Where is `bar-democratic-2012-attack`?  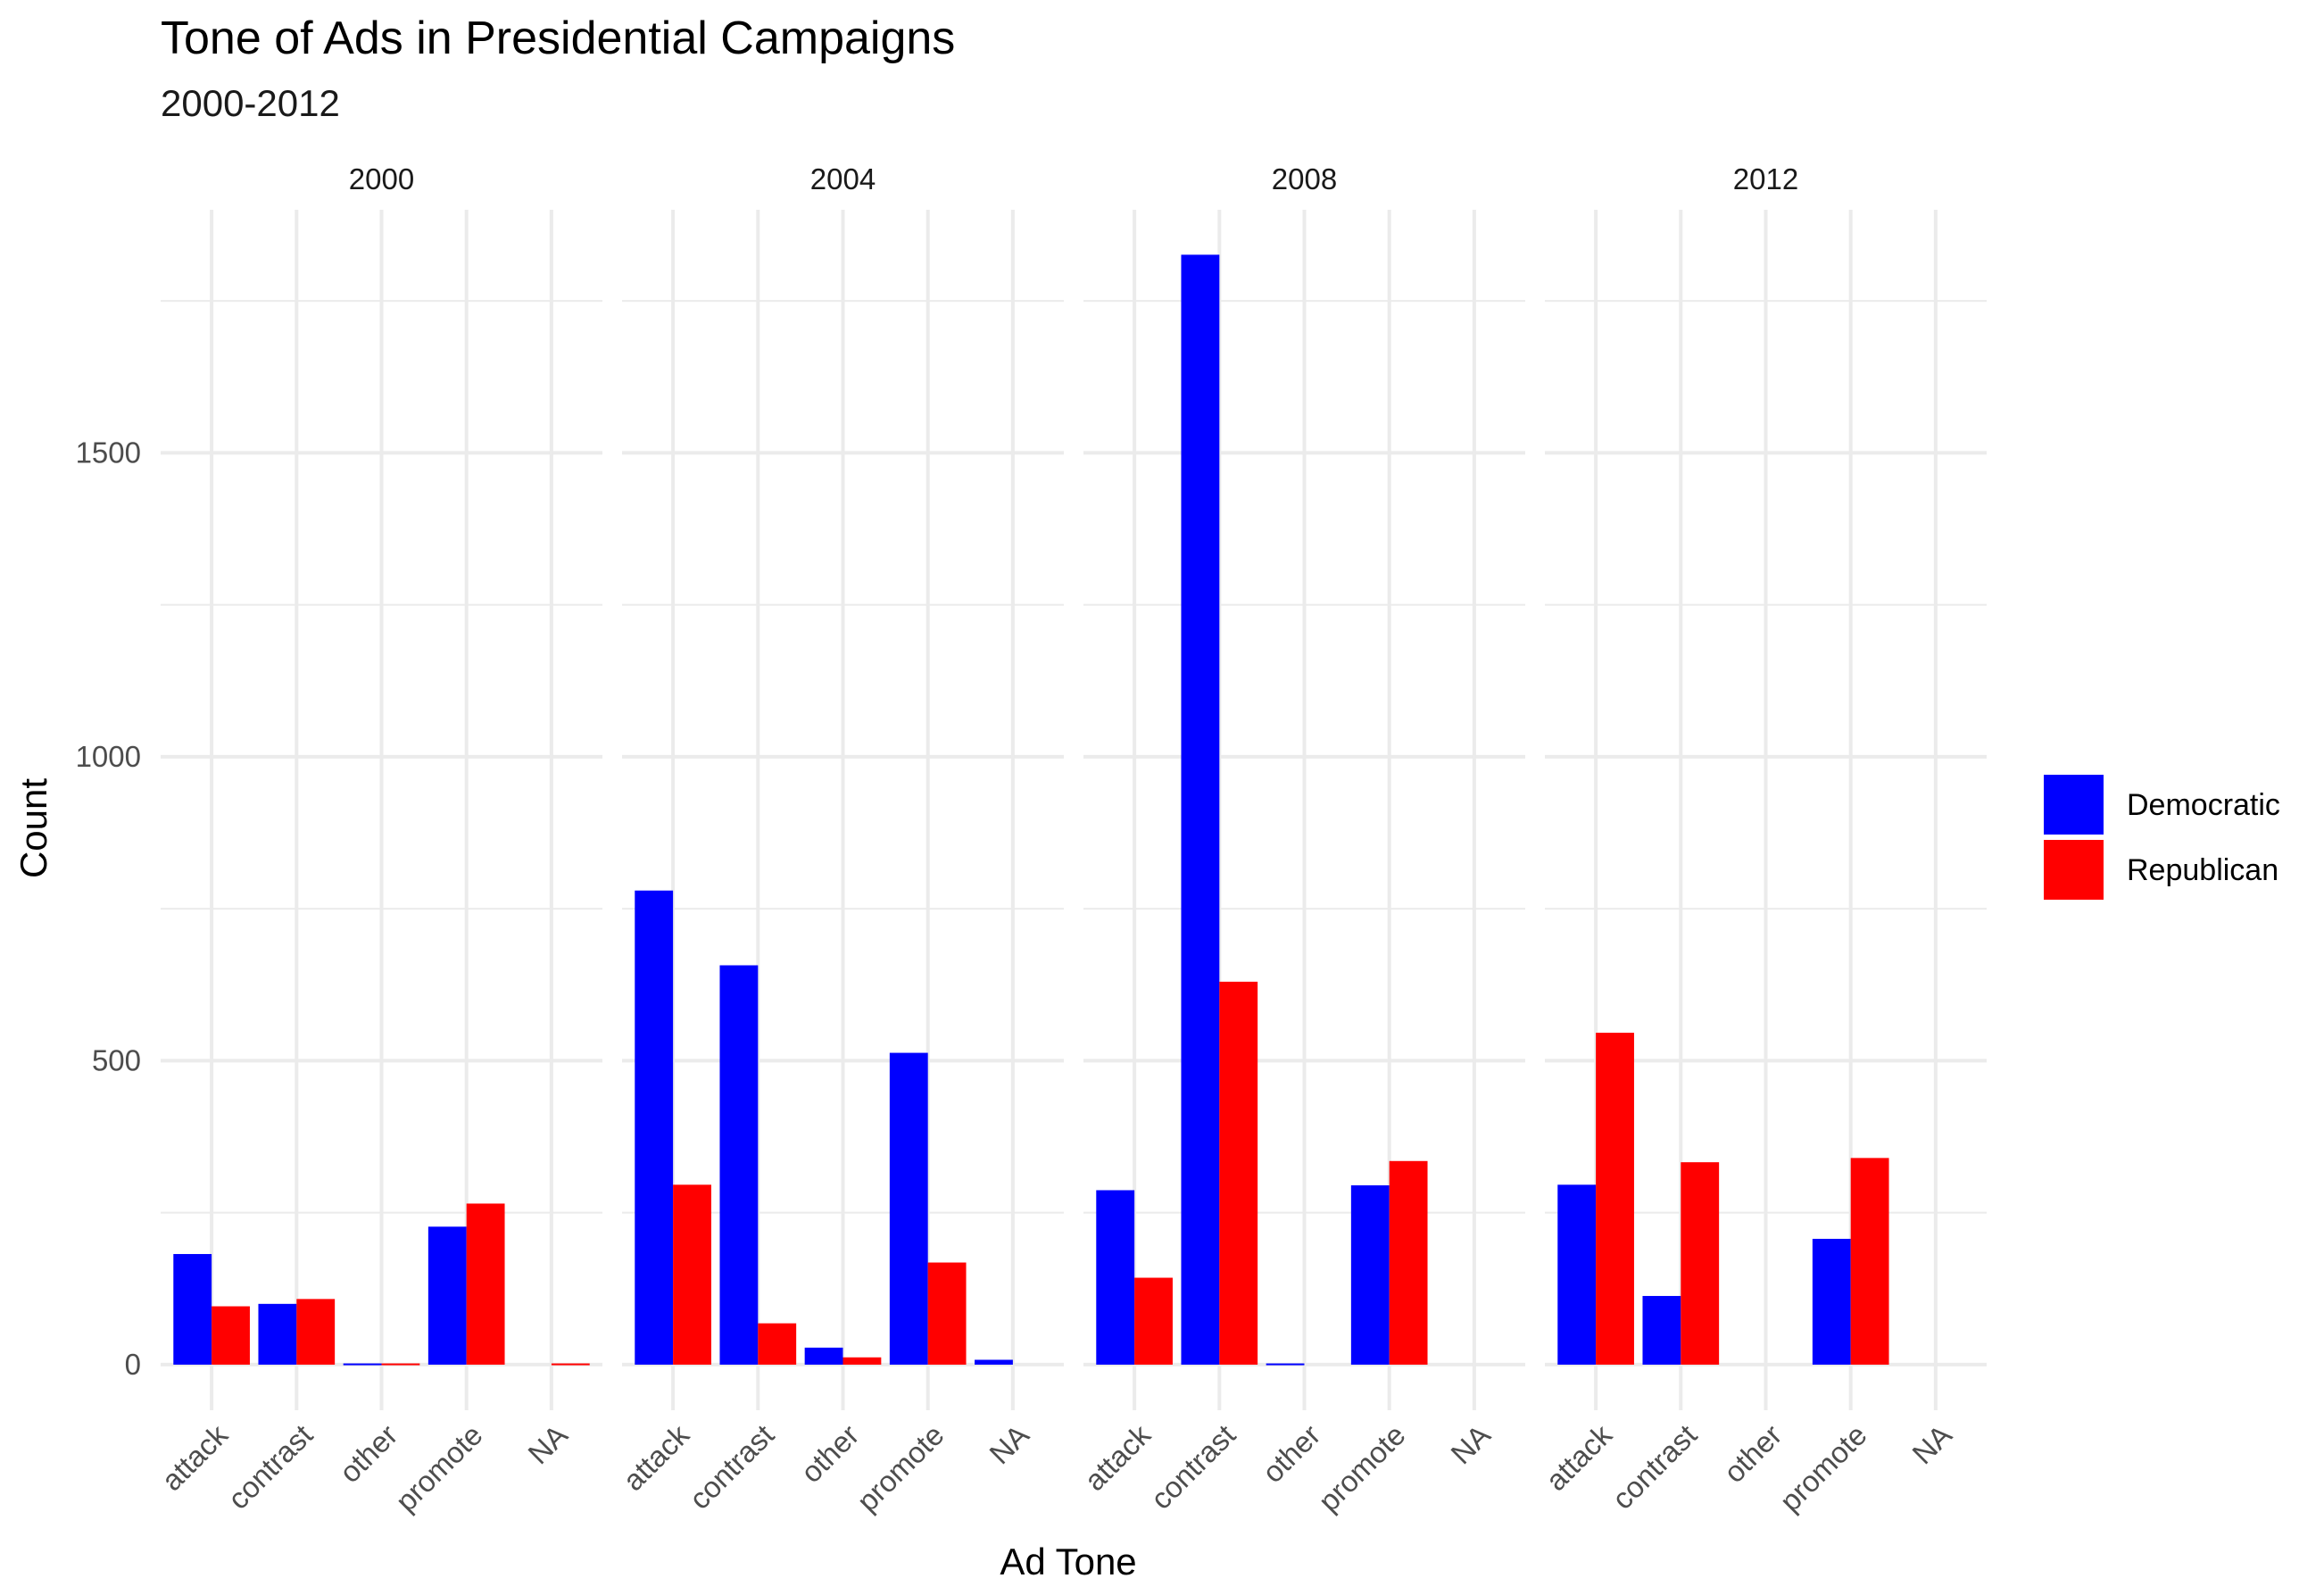 bar-democratic-2012-attack is located at coordinates (1577, 1274).